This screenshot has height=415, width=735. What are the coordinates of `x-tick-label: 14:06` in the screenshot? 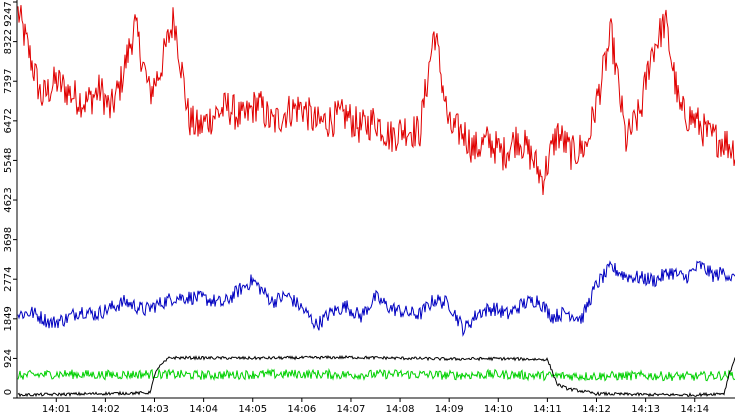 It's located at (301, 409).